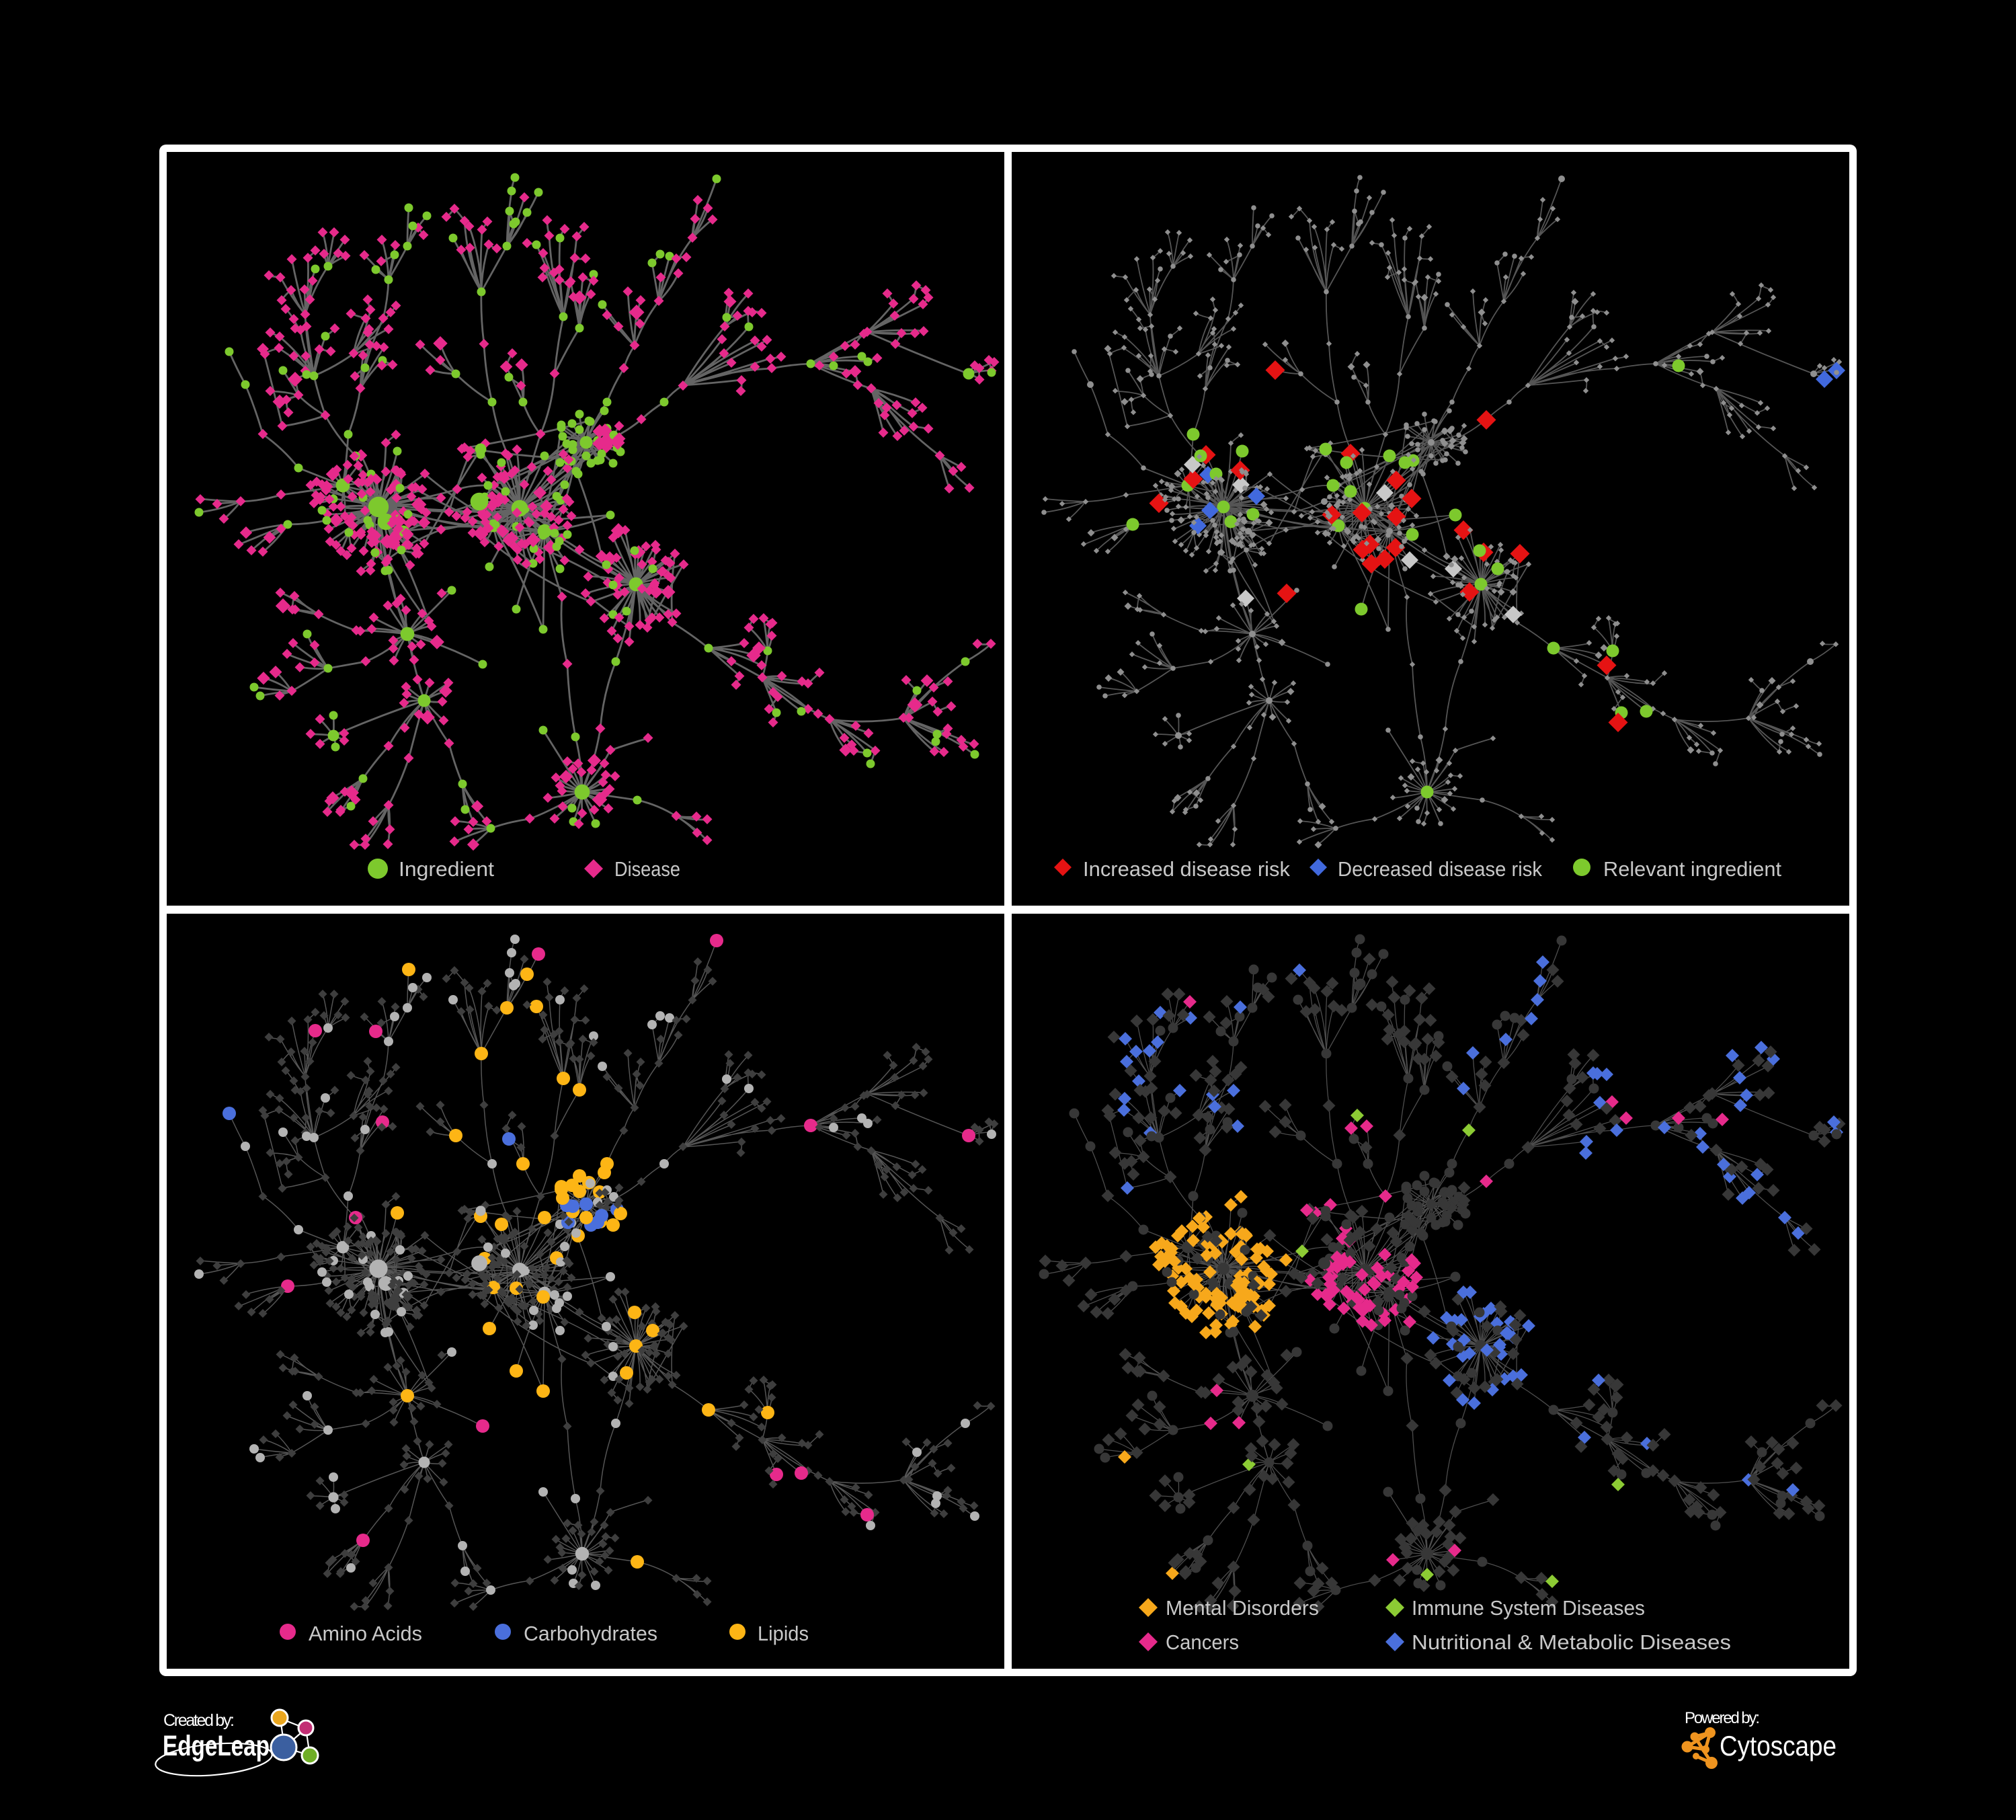 Image resolution: width=2016 pixels, height=1820 pixels. I want to click on svg-text: Ingredient, so click(446, 869).